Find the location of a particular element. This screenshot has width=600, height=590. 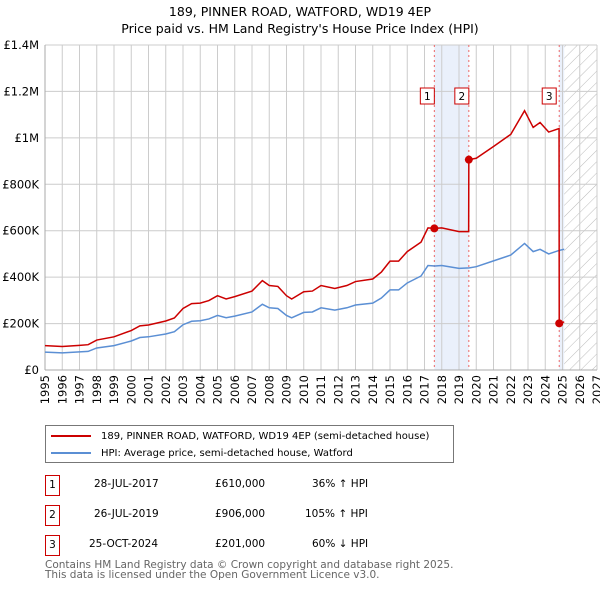

x-tick-label: 2027 is located at coordinates (595, 389).